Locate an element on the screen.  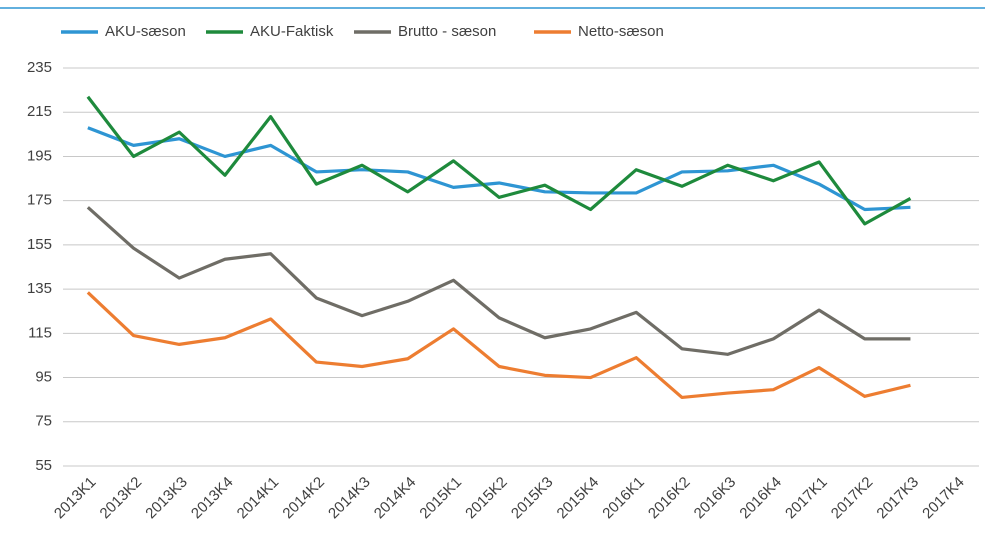
x-tick-label: 2016K1 is located at coordinates (623, 498).